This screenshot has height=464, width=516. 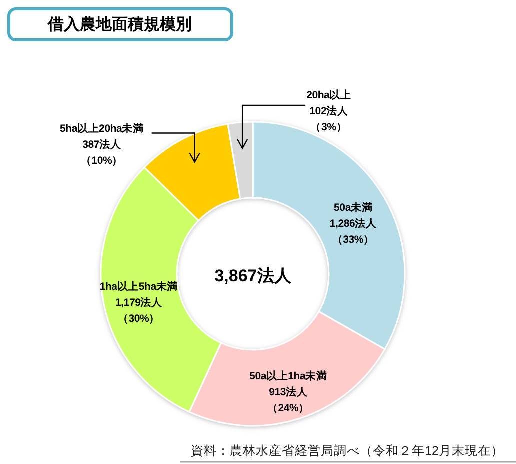 I want to click on text: 3,867法人, so click(x=253, y=276).